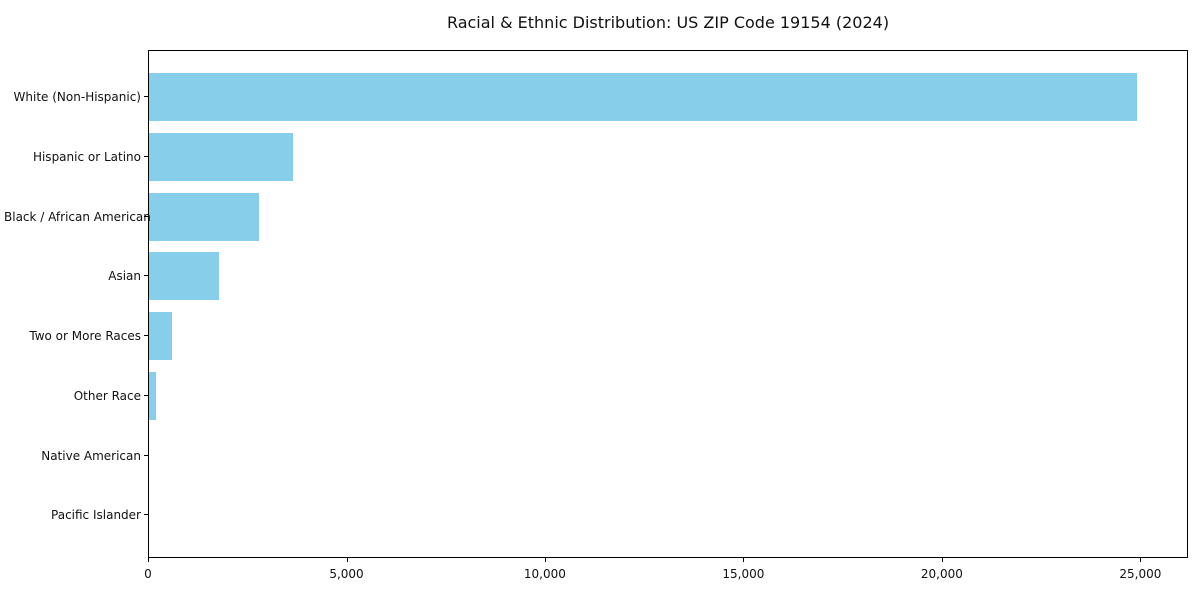 Image resolution: width=1200 pixels, height=600 pixels. I want to click on x-tick-label-15-000: 15,000, so click(743, 574).